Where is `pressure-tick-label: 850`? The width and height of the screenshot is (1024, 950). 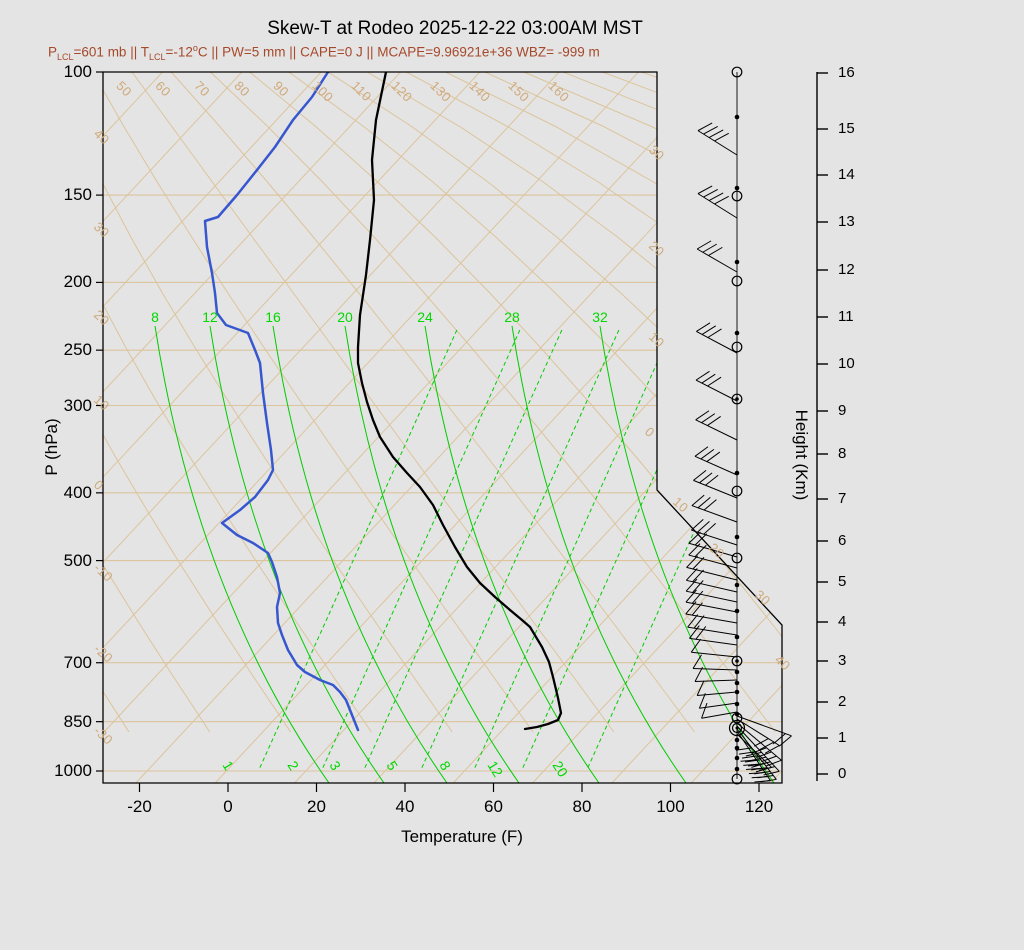 pressure-tick-label: 850 is located at coordinates (77, 721).